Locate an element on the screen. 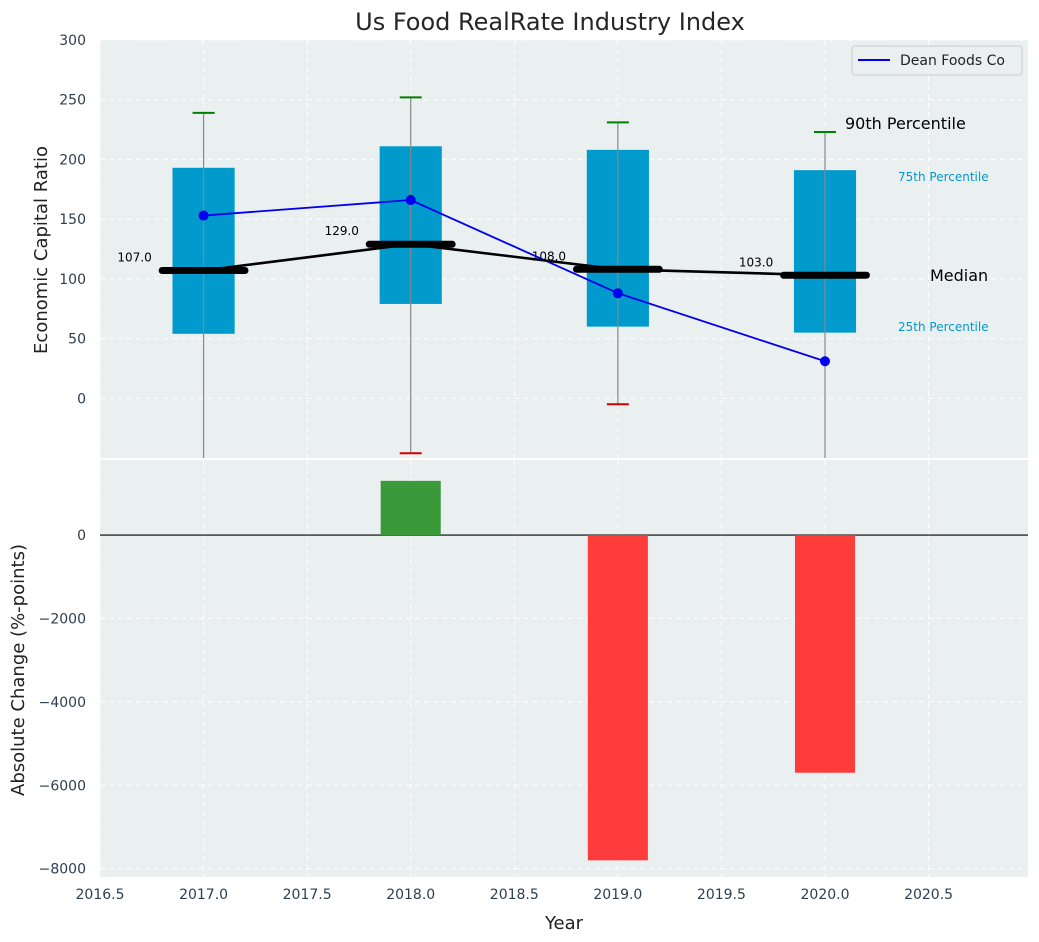  top-y-tick-label: 200 is located at coordinates (72, 160).